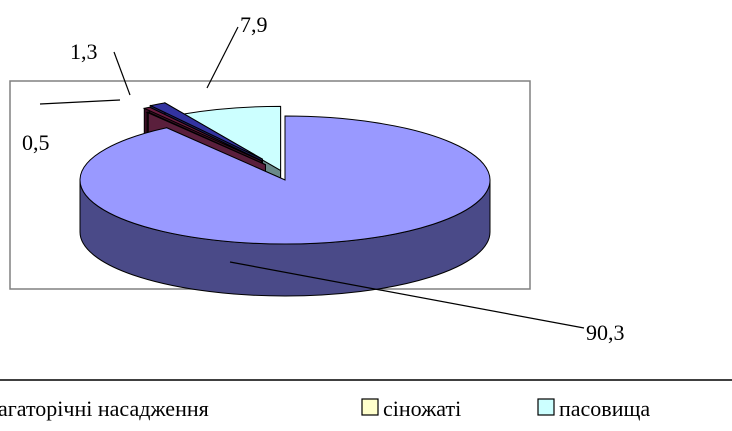 Image resolution: width=732 pixels, height=431 pixels. Describe the element at coordinates (325, 408) in the screenshot. I see `legend: агаторічні насадження сіножаті пасовища` at that location.